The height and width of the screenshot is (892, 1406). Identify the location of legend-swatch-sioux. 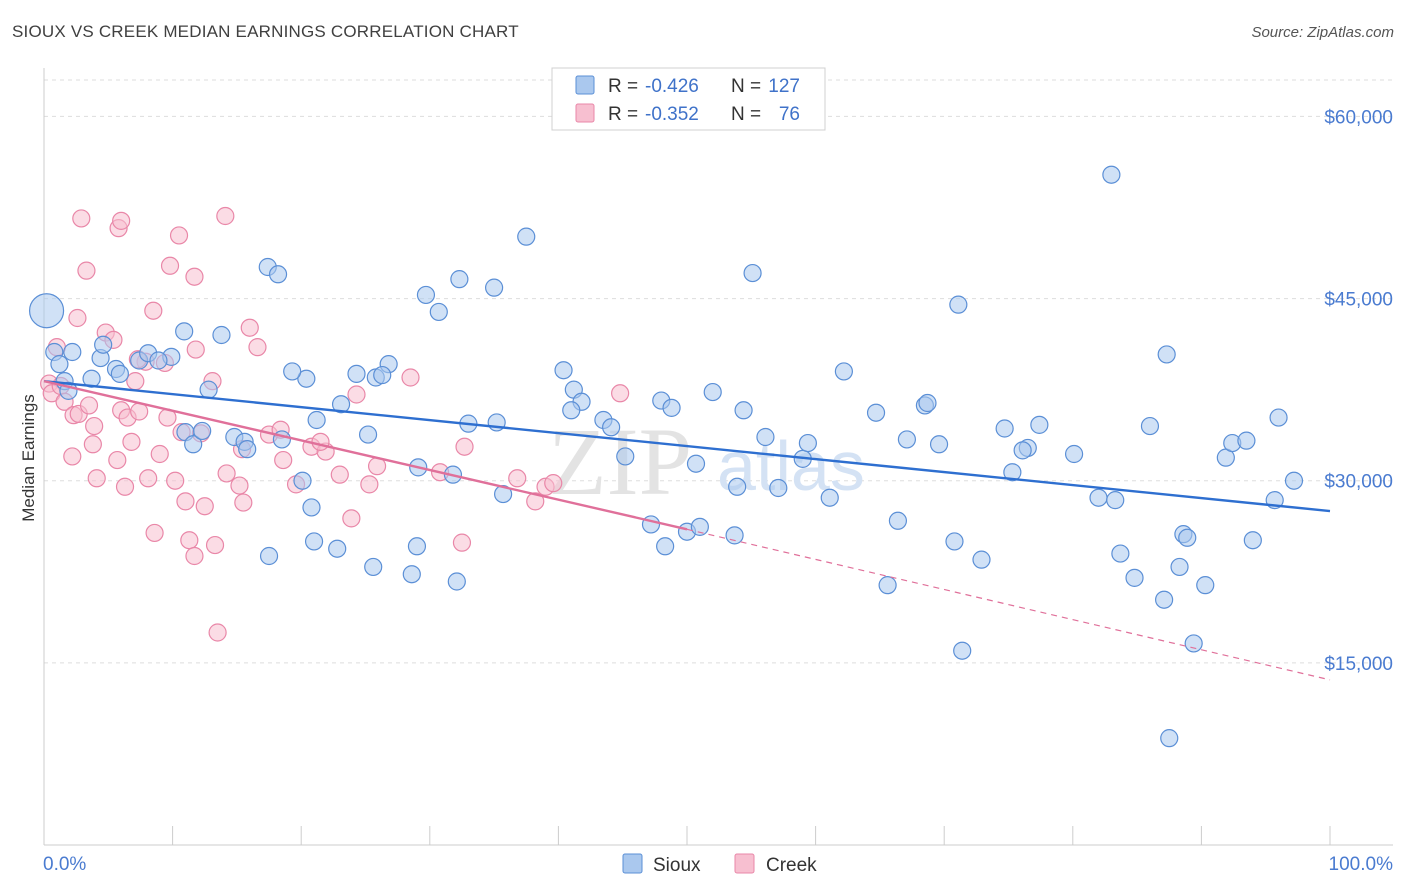
(585, 85).